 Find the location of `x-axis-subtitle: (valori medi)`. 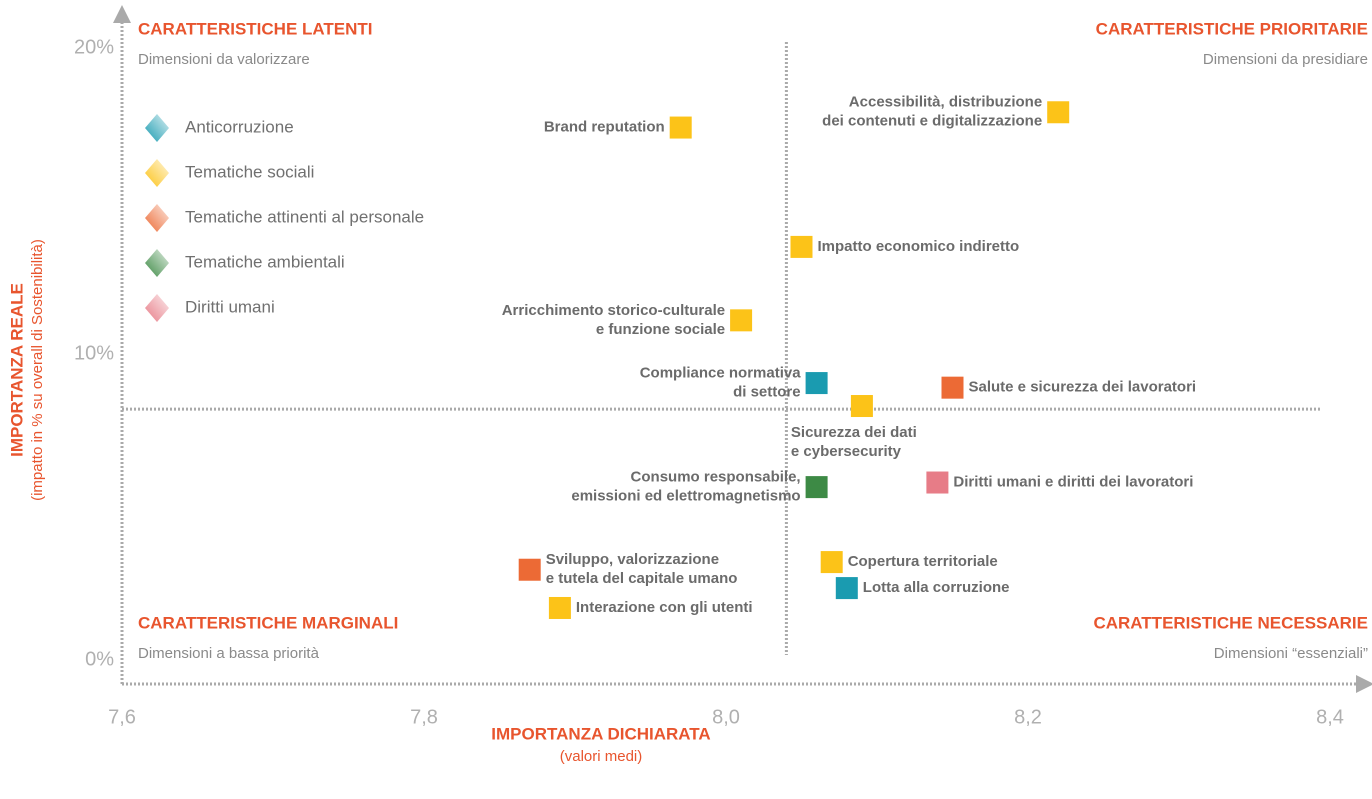

x-axis-subtitle: (valori medi) is located at coordinates (601, 756).